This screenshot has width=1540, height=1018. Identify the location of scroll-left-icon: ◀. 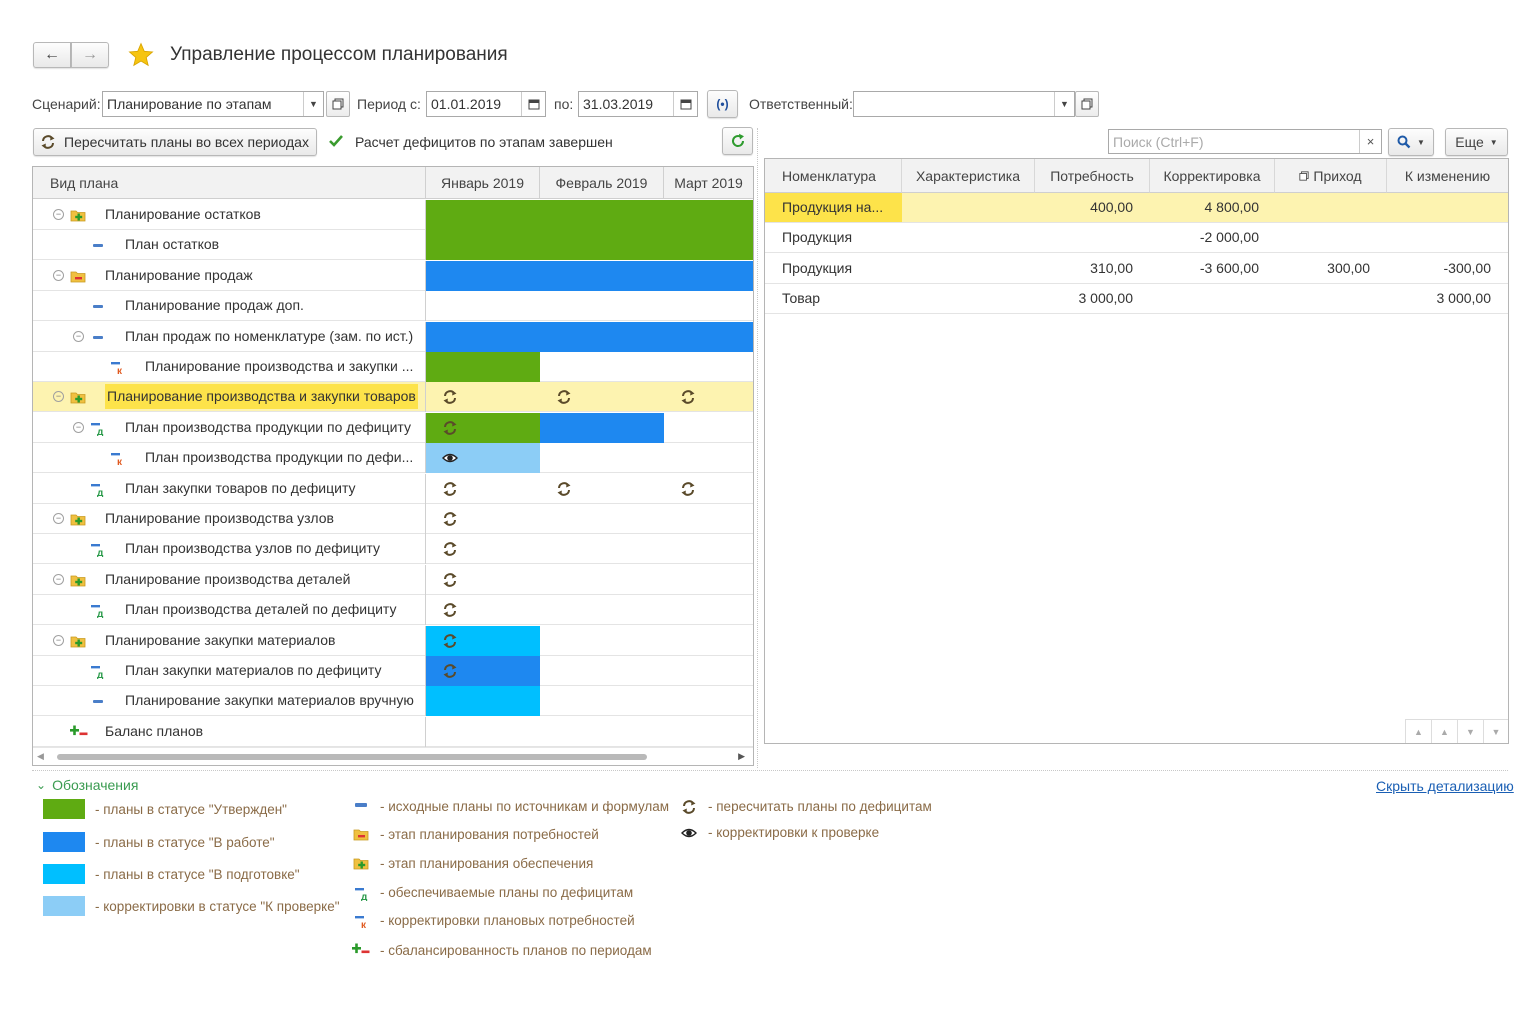
(40, 756).